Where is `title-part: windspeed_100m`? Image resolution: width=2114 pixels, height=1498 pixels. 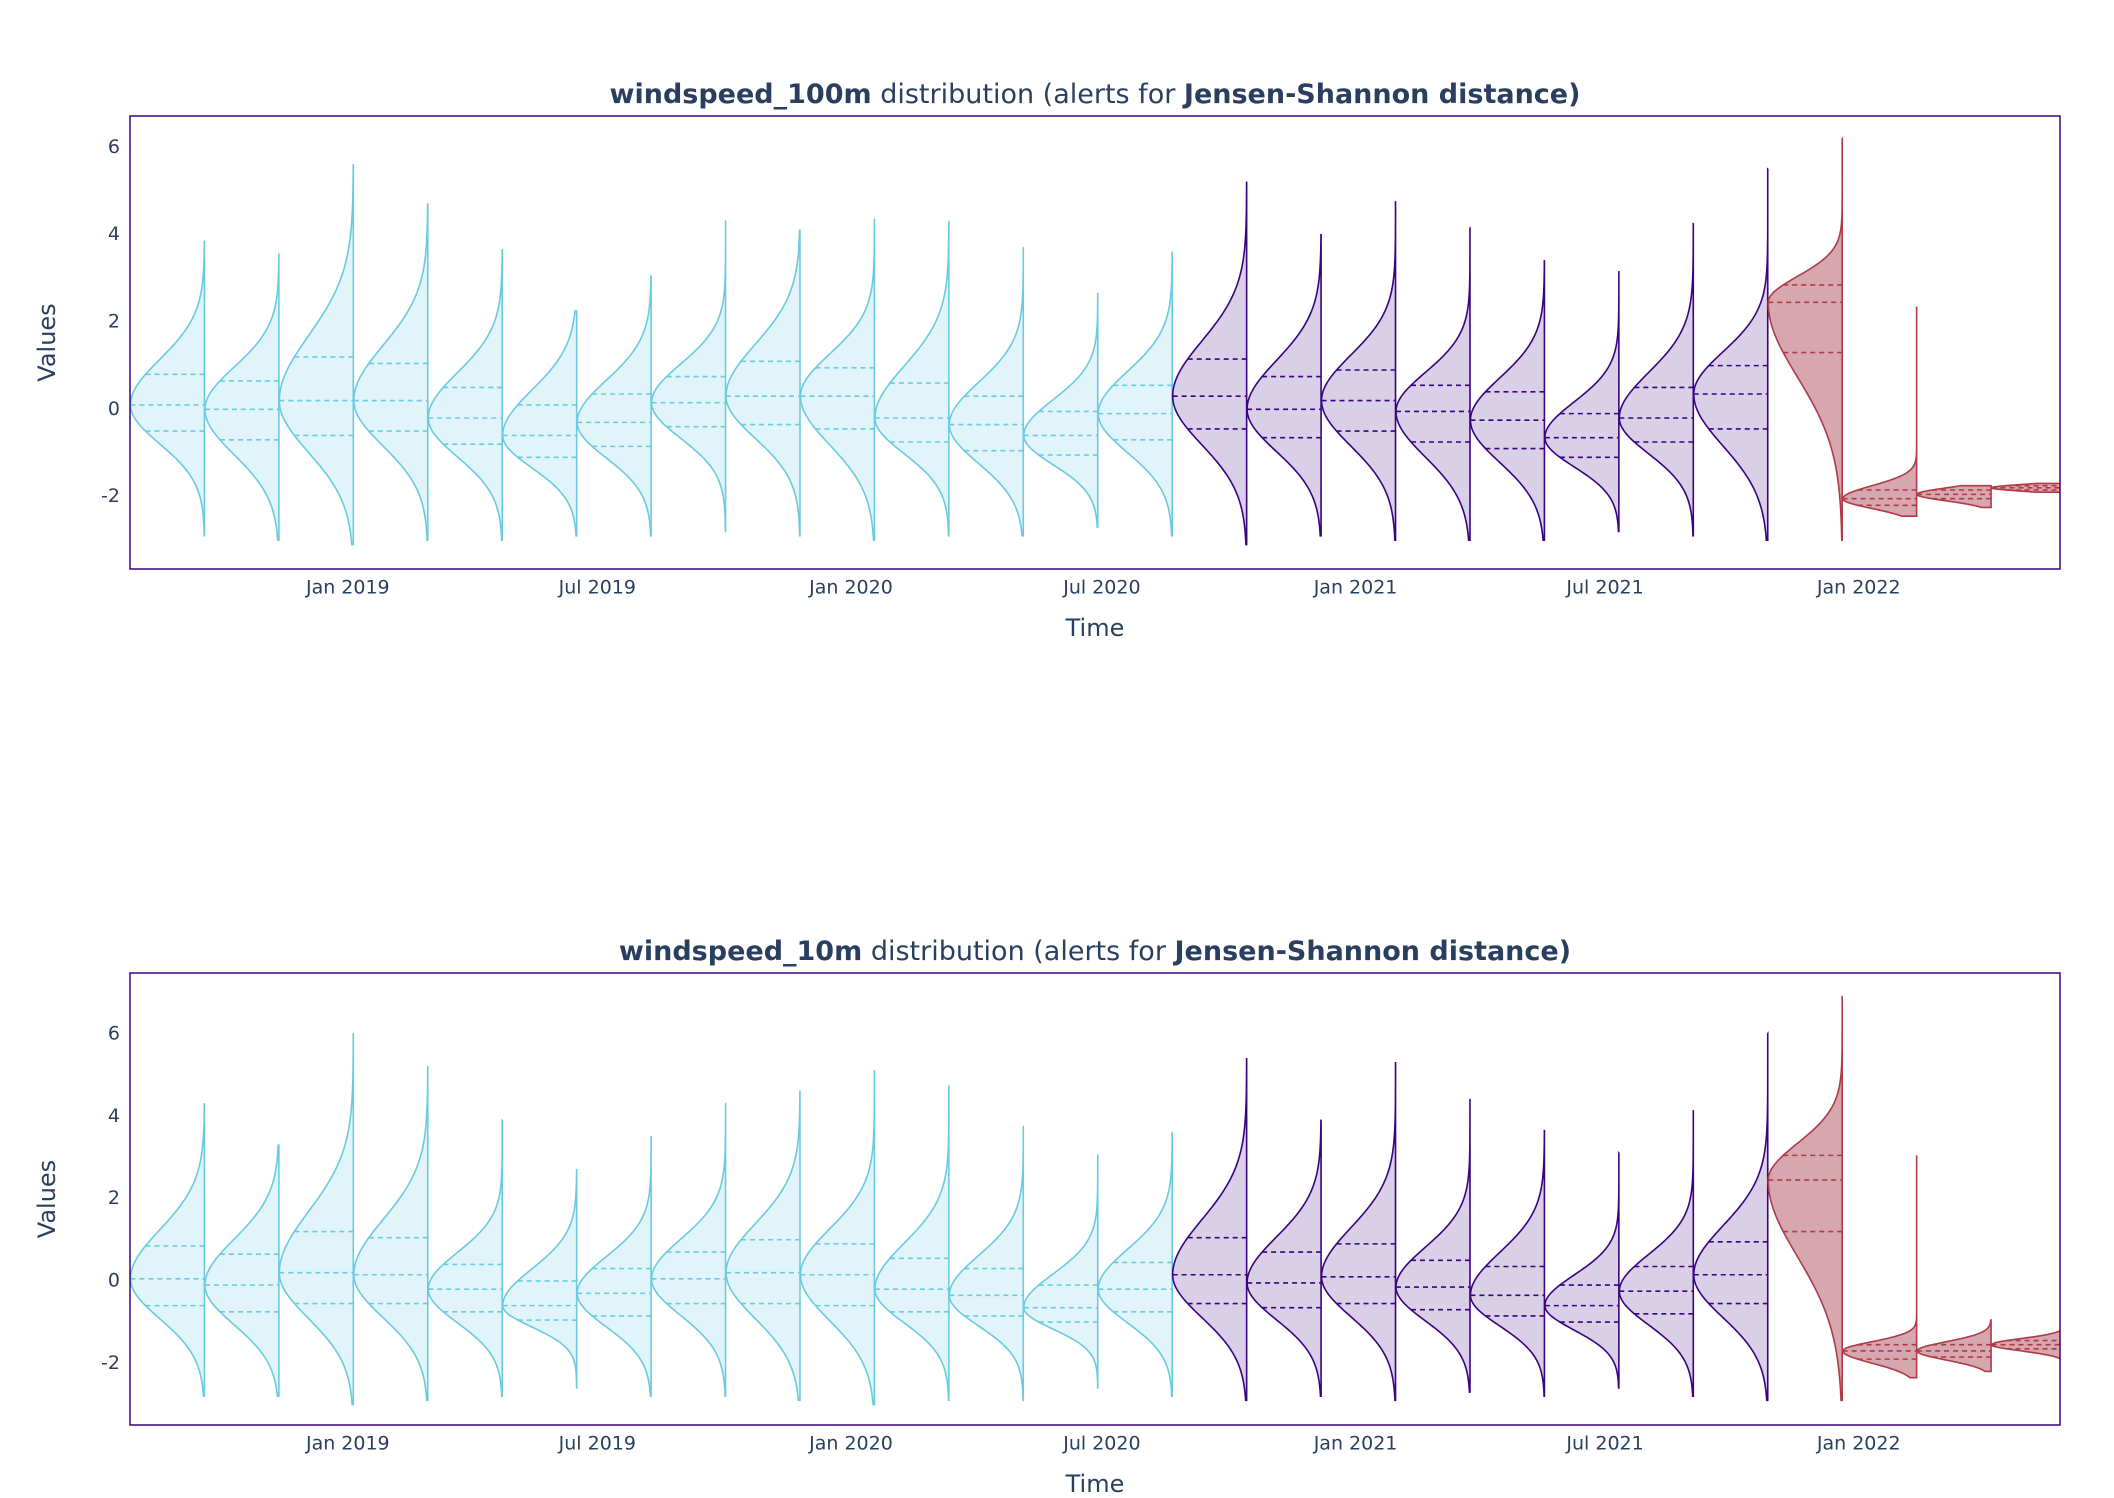
title-part: windspeed_100m is located at coordinates (741, 94).